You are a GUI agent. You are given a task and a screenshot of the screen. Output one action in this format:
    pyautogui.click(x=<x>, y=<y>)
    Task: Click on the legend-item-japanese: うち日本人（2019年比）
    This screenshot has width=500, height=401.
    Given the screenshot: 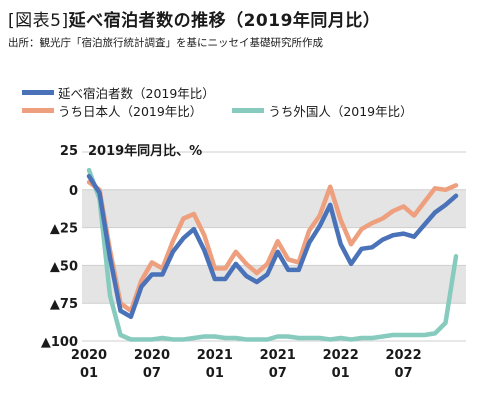 What is the action you would take?
    pyautogui.click(x=112, y=110)
    